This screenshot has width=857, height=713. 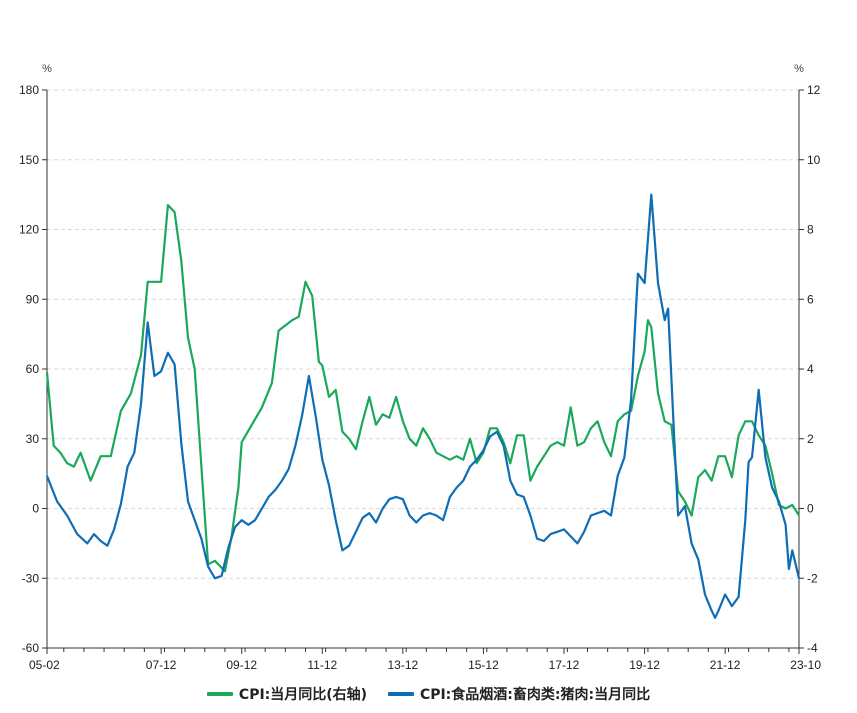 I want to click on right-tick-label: -4, so click(x=812, y=648).